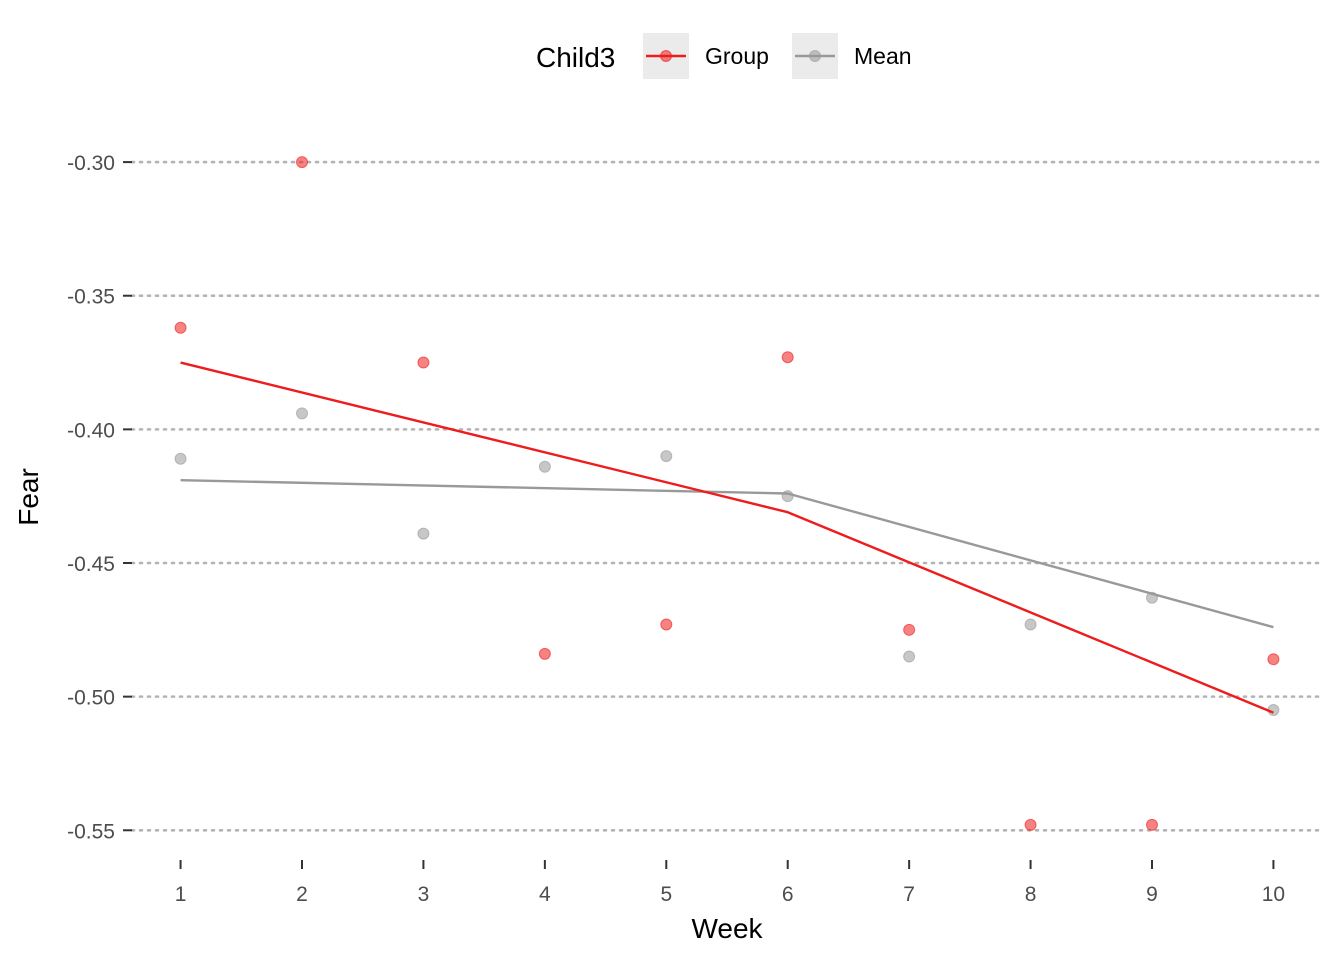  What do you see at coordinates (575, 57) in the screenshot?
I see `legend-title: Child3` at bounding box center [575, 57].